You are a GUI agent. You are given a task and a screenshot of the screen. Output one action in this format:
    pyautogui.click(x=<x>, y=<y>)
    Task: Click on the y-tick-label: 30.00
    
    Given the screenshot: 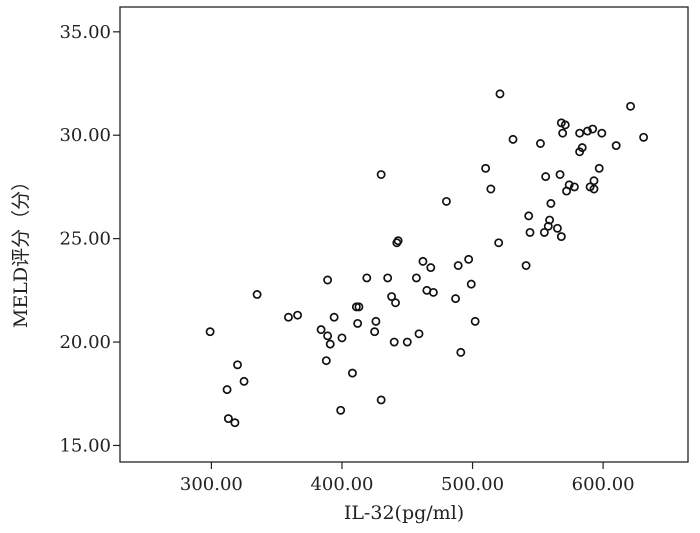 What is the action you would take?
    pyautogui.click(x=85, y=135)
    